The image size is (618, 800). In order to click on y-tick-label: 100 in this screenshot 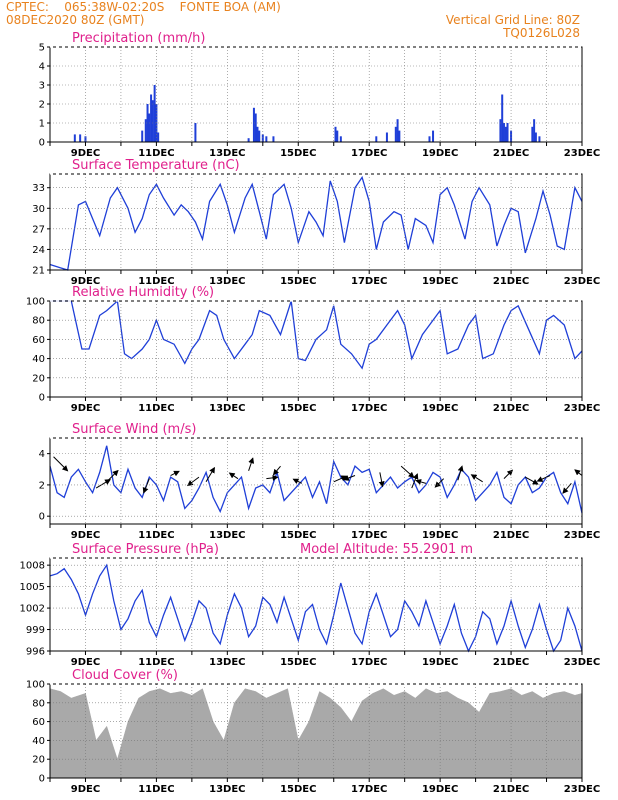, I will do `click(35, 685)`.